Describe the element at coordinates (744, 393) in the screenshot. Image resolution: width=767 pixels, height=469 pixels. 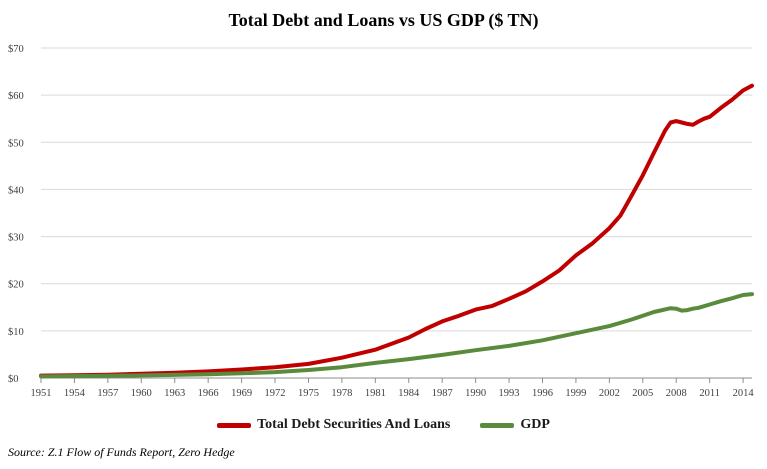
I see `x-tick-label: 2014` at that location.